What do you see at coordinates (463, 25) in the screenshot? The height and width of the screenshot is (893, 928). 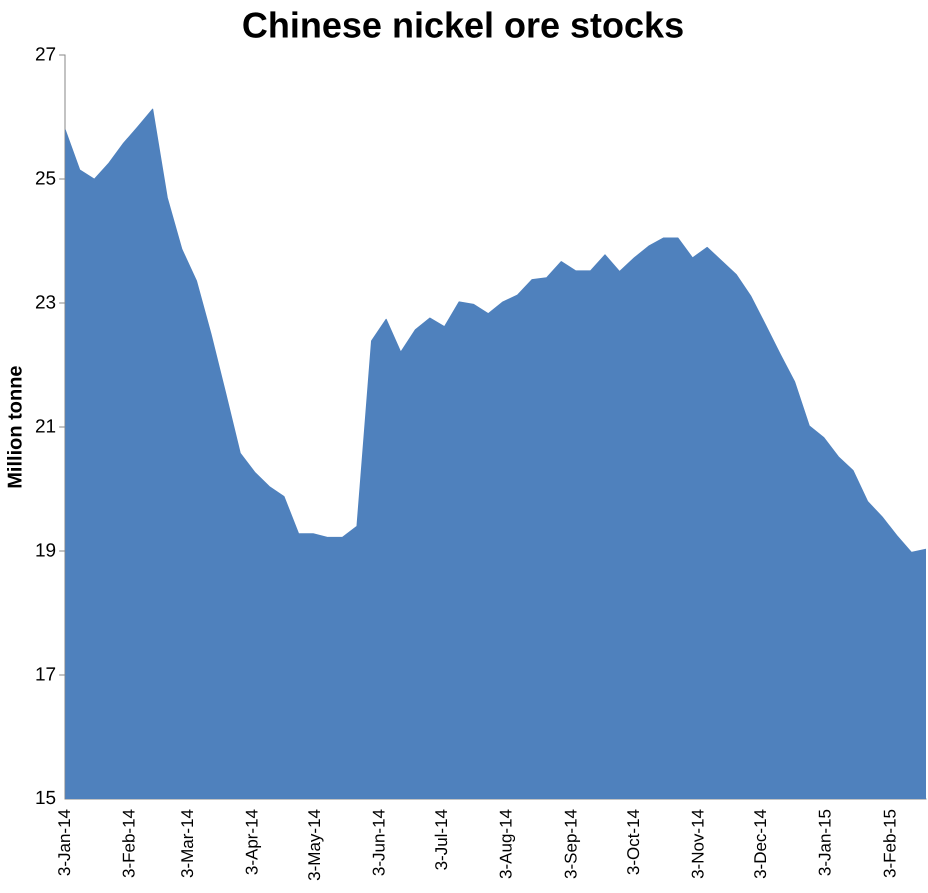 I see `chart-title: Chinese nickel ore stocks` at bounding box center [463, 25].